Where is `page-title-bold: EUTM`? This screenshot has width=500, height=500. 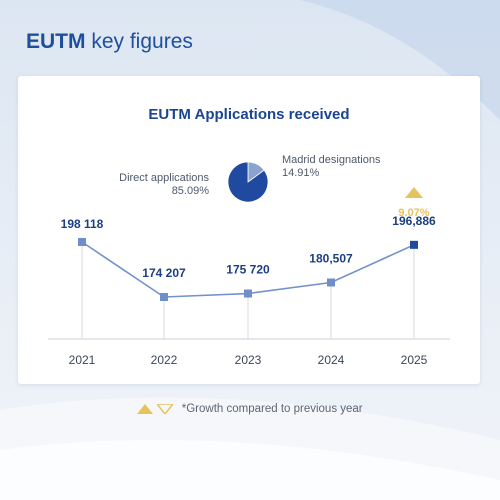
page-title-bold: EUTM is located at coordinates (56, 41).